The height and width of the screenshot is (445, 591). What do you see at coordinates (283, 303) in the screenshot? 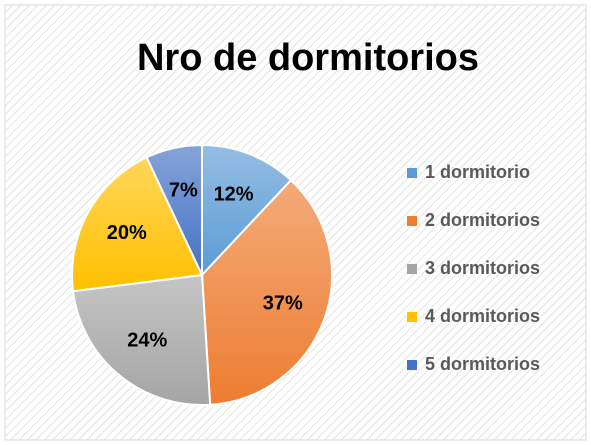
I see `data-label: 37%` at bounding box center [283, 303].